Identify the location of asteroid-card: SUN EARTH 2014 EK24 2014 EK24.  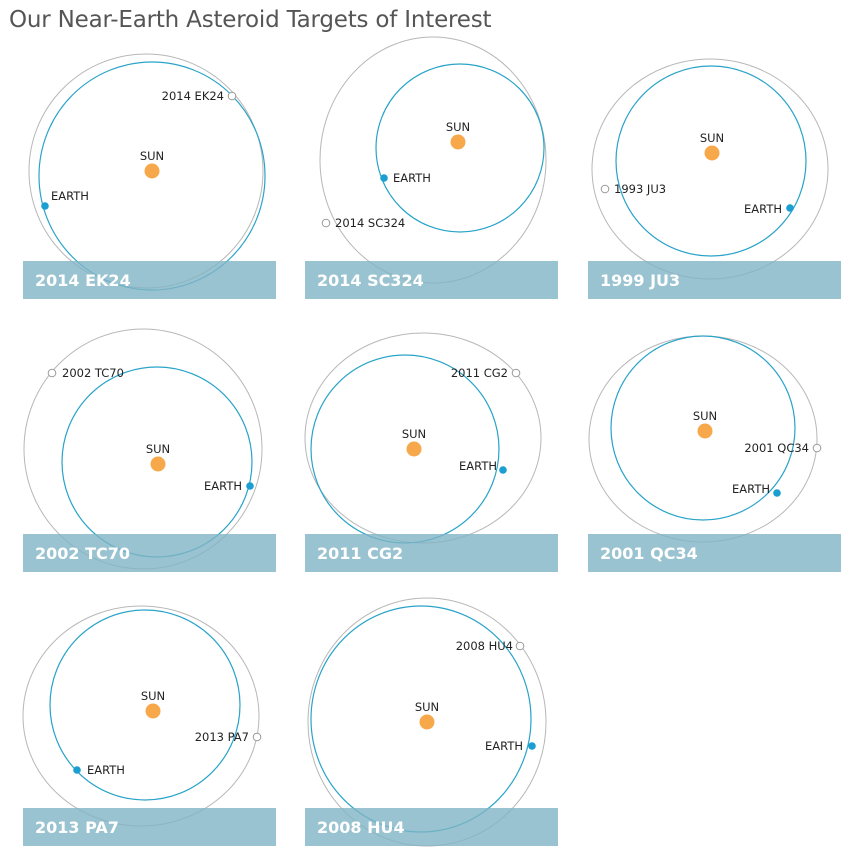
(149, 171).